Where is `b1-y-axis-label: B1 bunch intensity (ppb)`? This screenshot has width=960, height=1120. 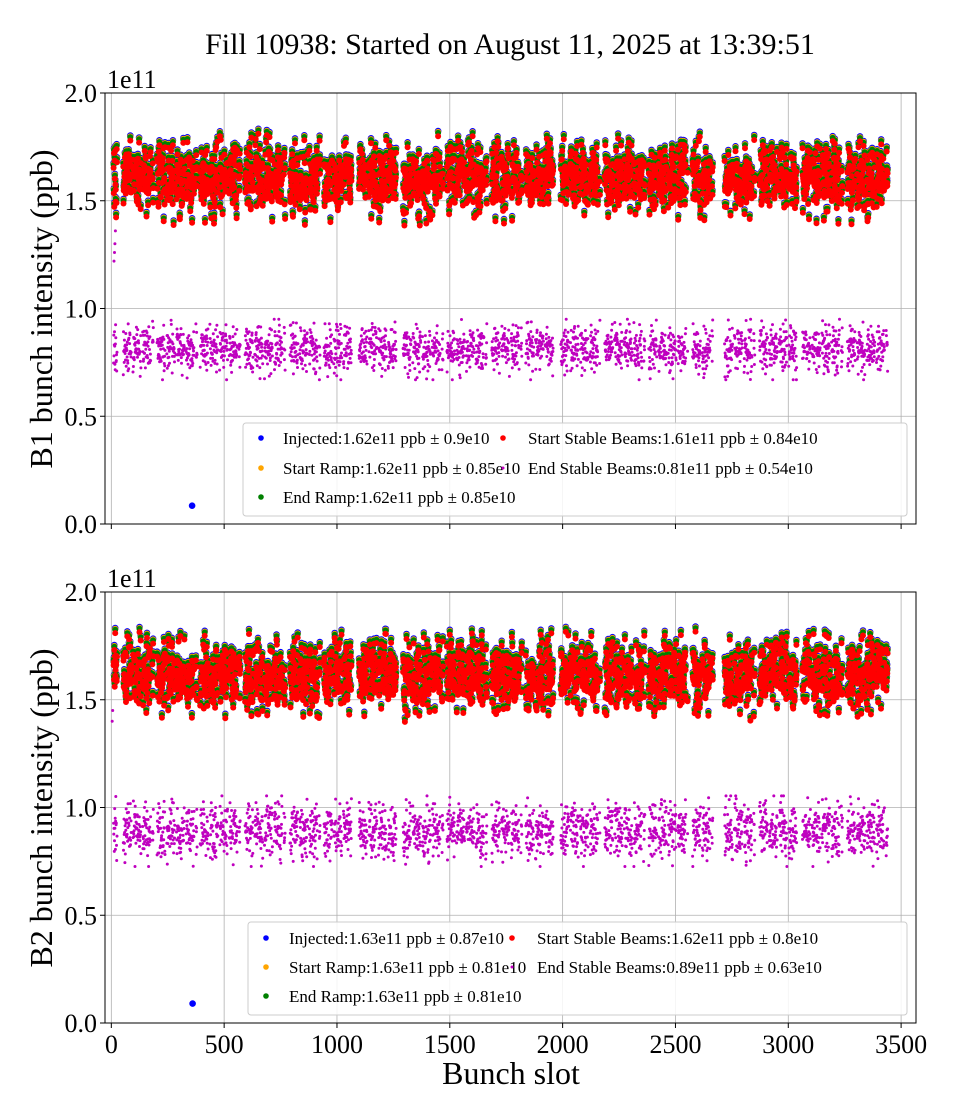
b1-y-axis-label: B1 bunch intensity (ppb) is located at coordinates (41, 308).